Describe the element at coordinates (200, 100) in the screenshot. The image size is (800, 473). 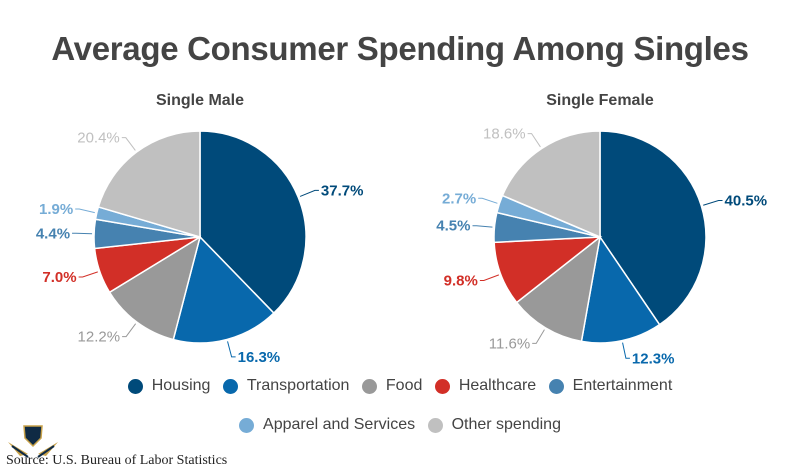
I see `pie-subtitle-male: Single Male` at that location.